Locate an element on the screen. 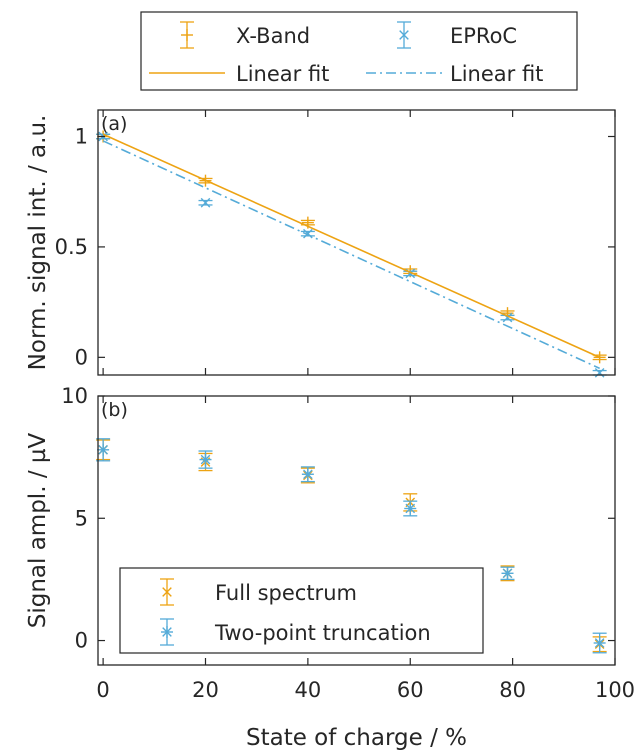  legend-entry: EPRoC is located at coordinates (457, 35).